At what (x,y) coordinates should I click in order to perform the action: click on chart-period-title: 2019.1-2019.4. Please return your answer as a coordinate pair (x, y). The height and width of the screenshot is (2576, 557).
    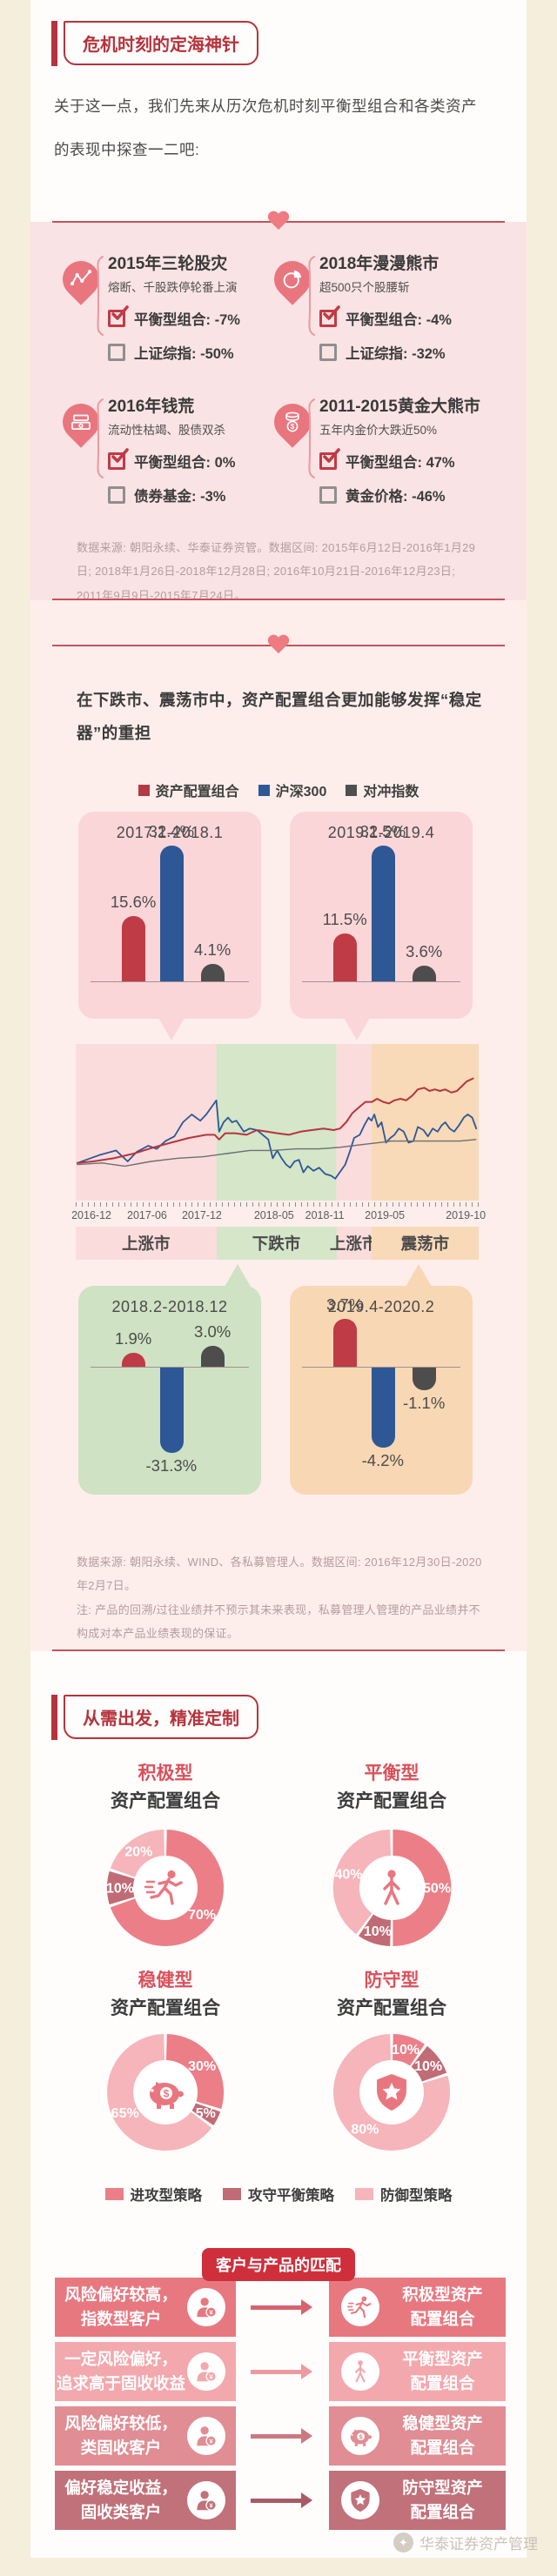
    Looking at the image, I should click on (381, 832).